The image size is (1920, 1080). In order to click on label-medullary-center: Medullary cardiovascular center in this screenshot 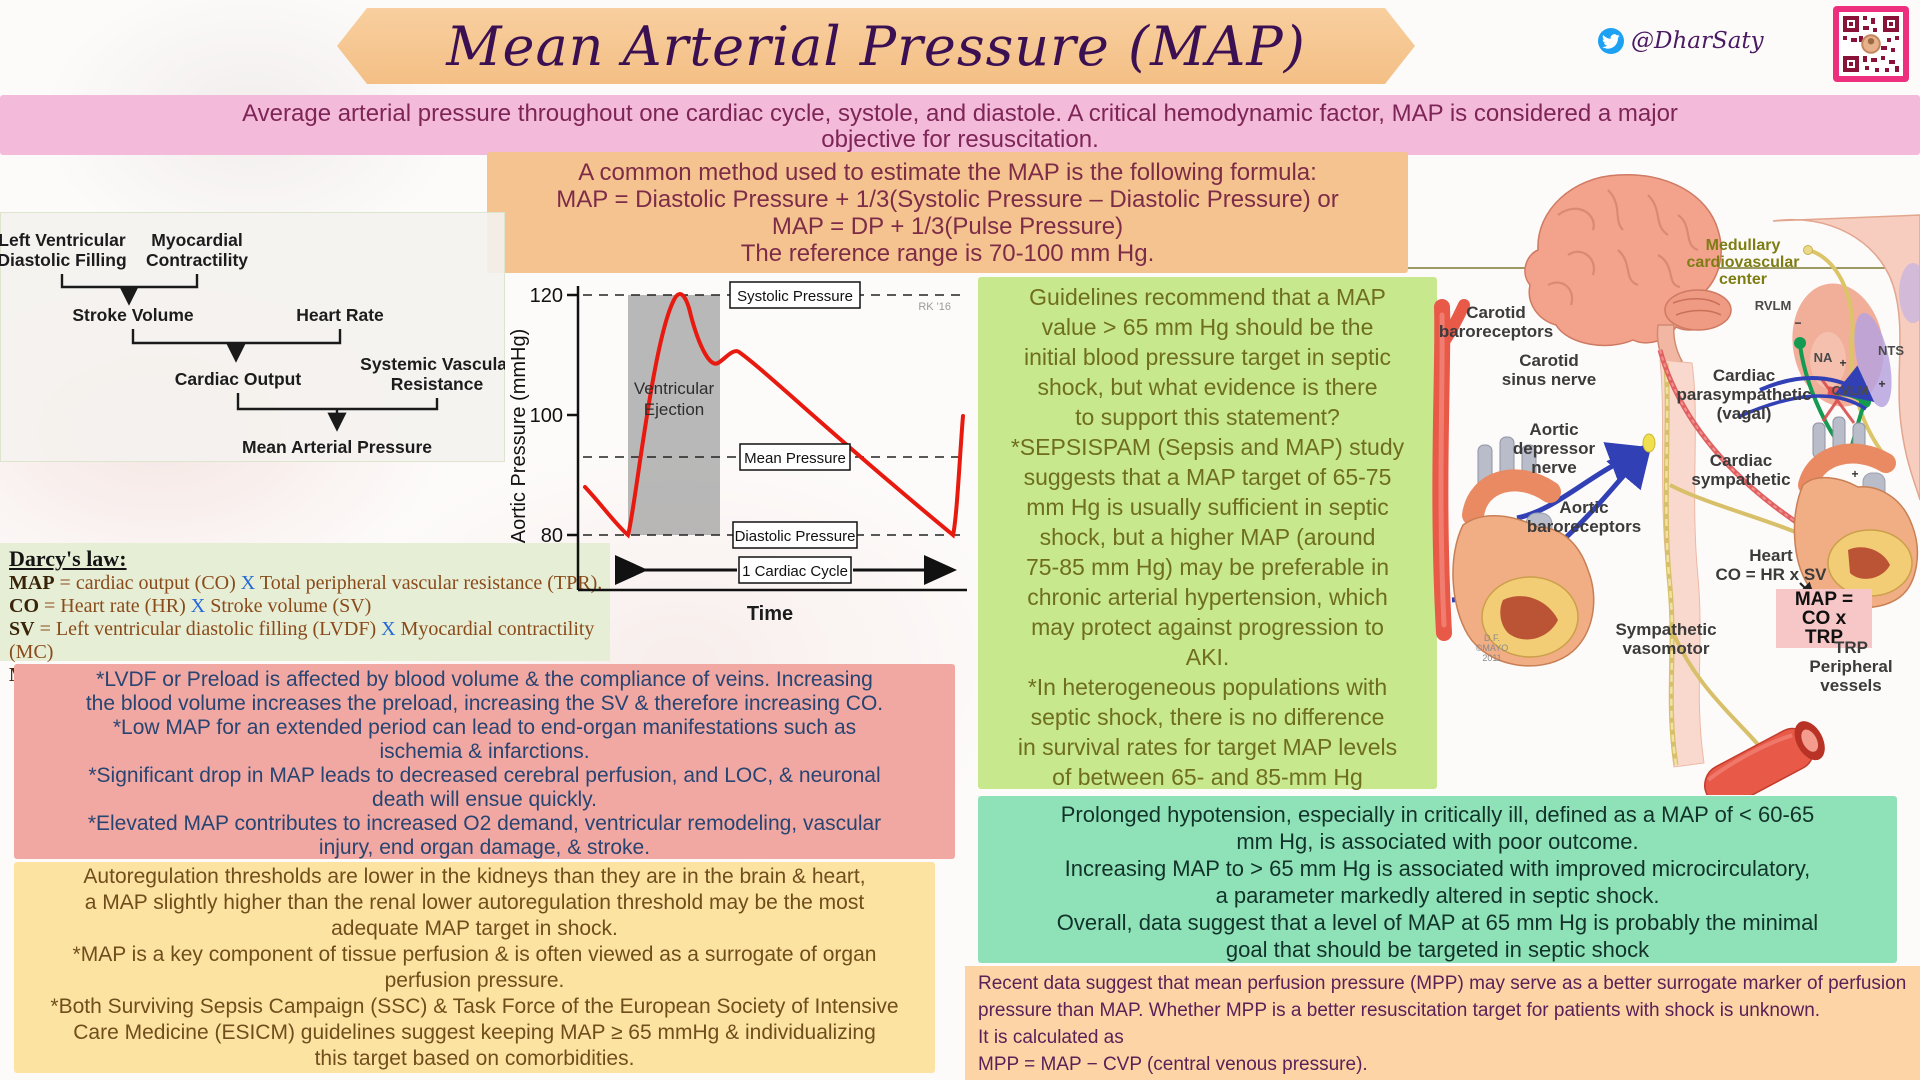, I will do `click(1743, 262)`.